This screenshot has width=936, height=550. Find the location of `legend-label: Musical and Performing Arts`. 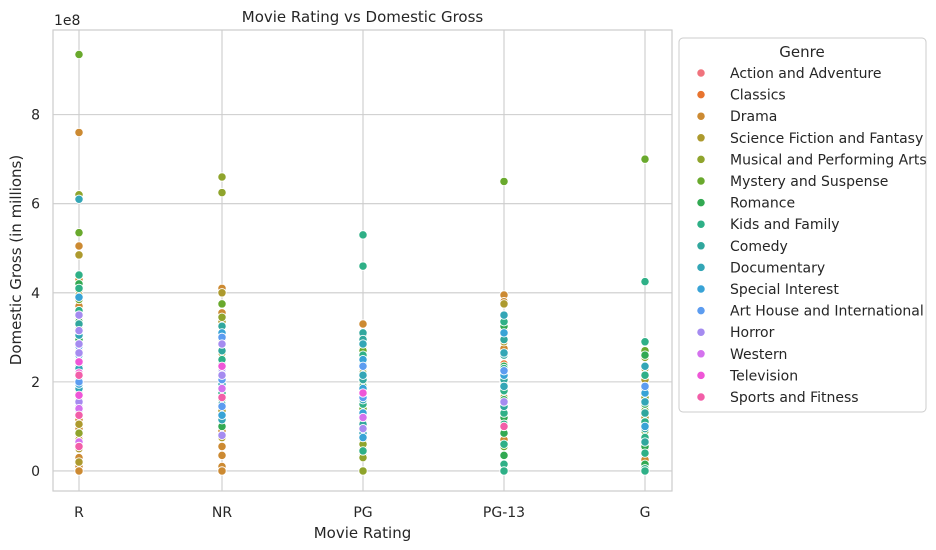

legend-label: Musical and Performing Arts is located at coordinates (828, 160).